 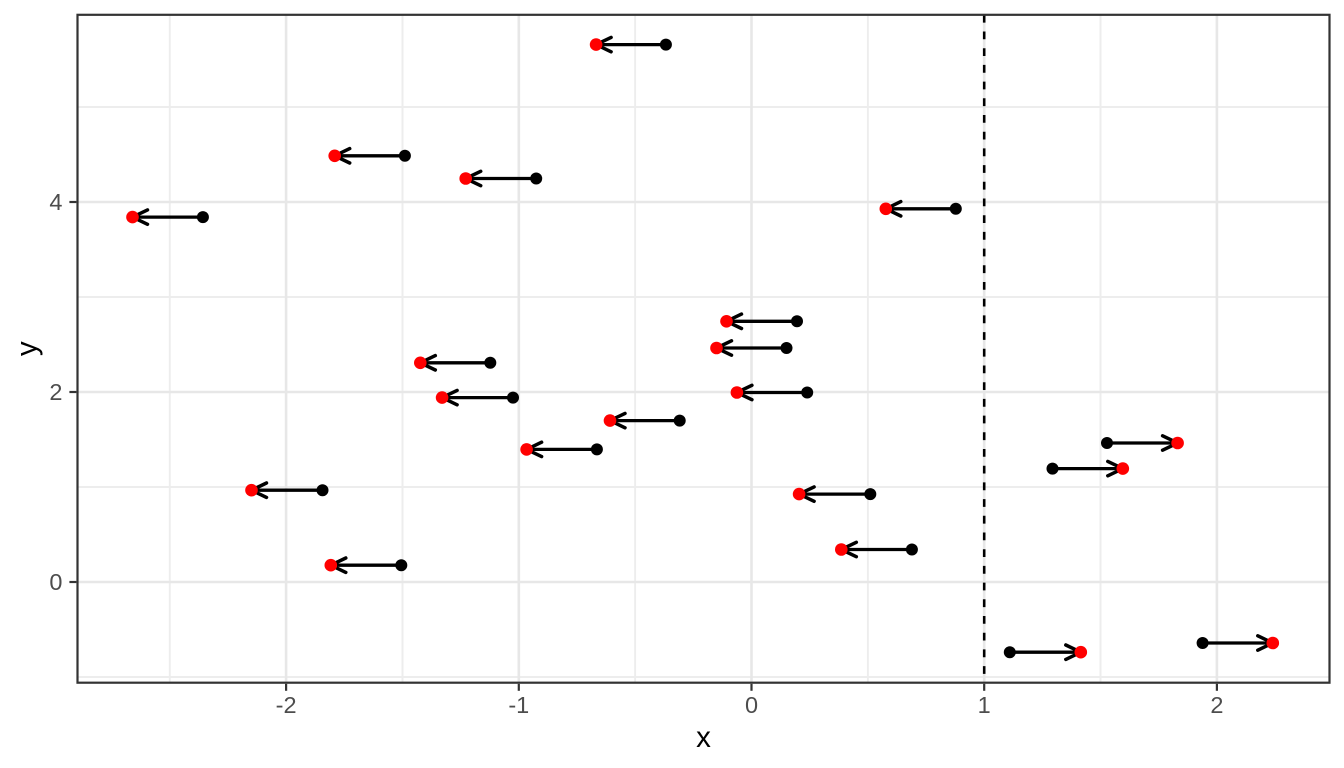 What do you see at coordinates (703, 737) in the screenshot?
I see `svg-text: x` at bounding box center [703, 737].